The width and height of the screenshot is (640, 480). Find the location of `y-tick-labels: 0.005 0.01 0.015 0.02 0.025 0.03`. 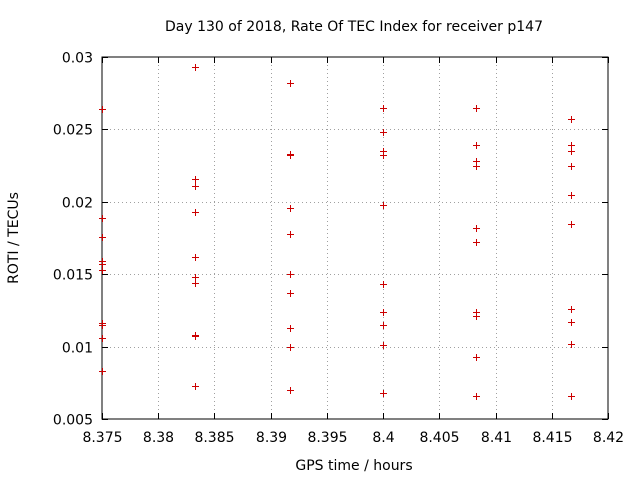

y-tick-labels: 0.005 0.01 0.015 0.02 0.025 0.03 is located at coordinates (73, 240).